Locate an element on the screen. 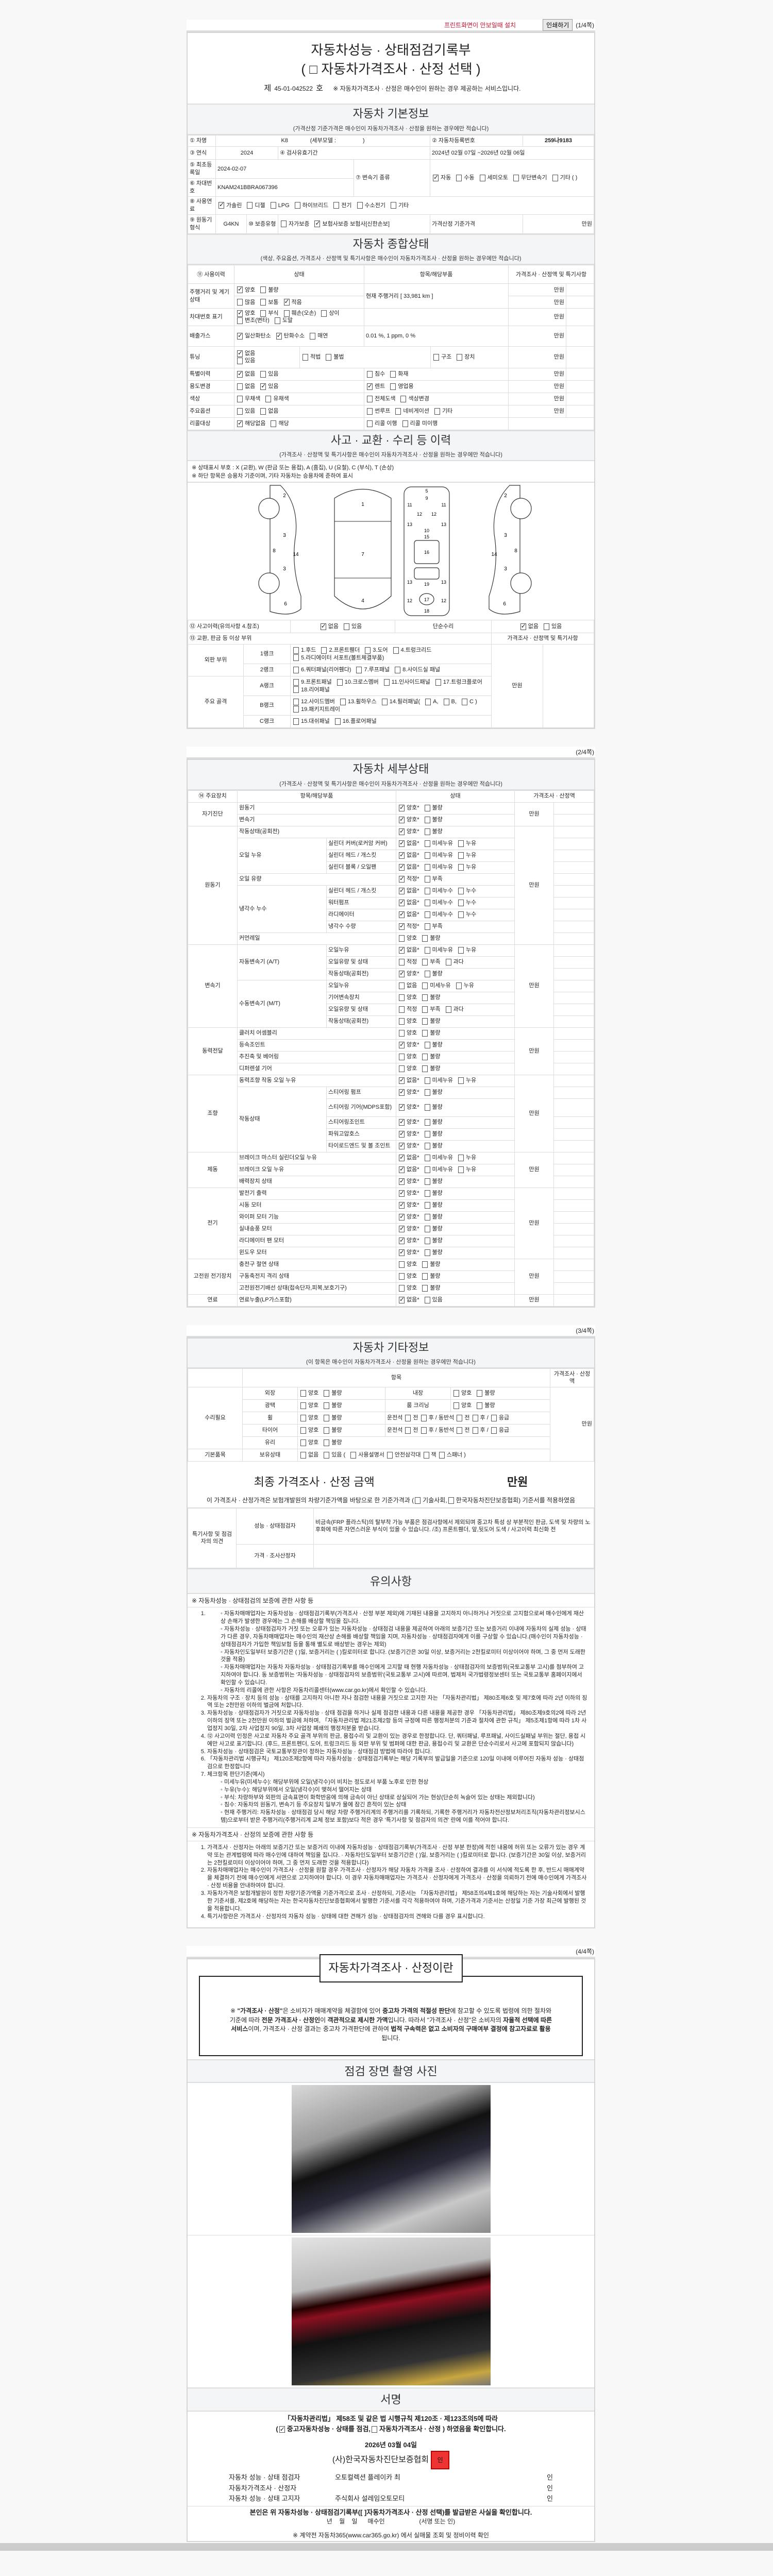 This screenshot has width=773, height=2576. checkbox-option: 12.사이드멤버 is located at coordinates (313, 701).